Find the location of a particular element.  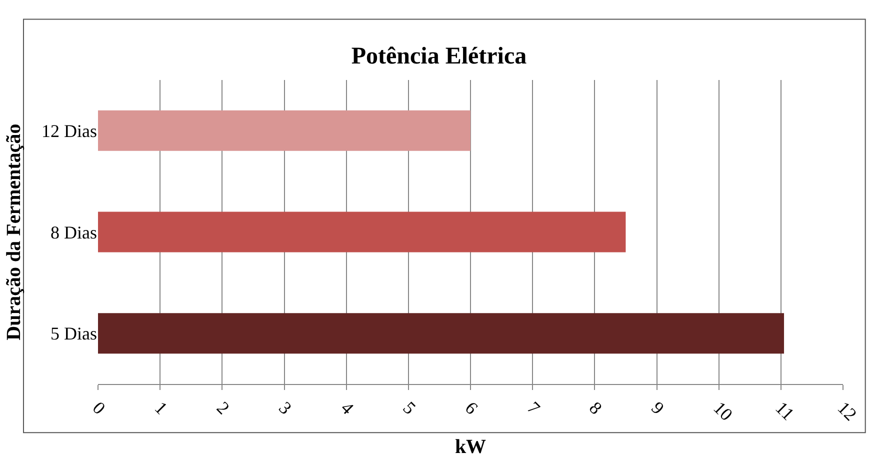

x-tick-label: 1 is located at coordinates (161, 408).